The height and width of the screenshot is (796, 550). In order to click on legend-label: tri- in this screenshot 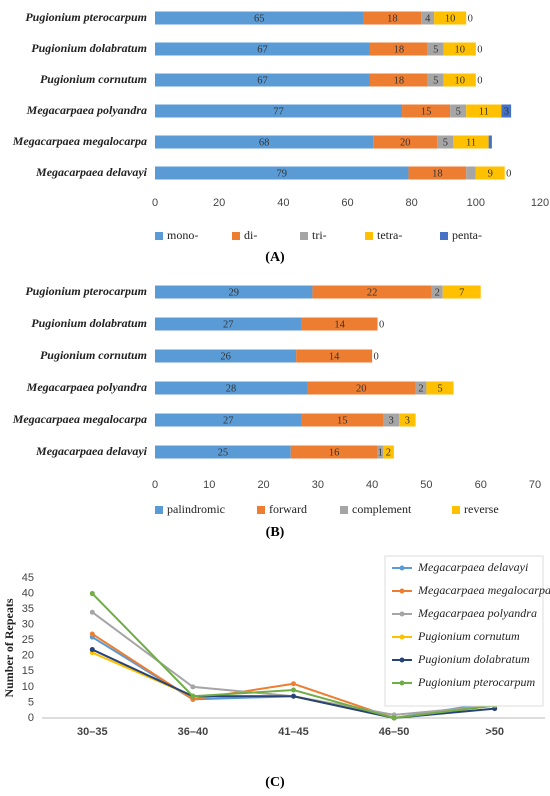, I will do `click(319, 235)`.